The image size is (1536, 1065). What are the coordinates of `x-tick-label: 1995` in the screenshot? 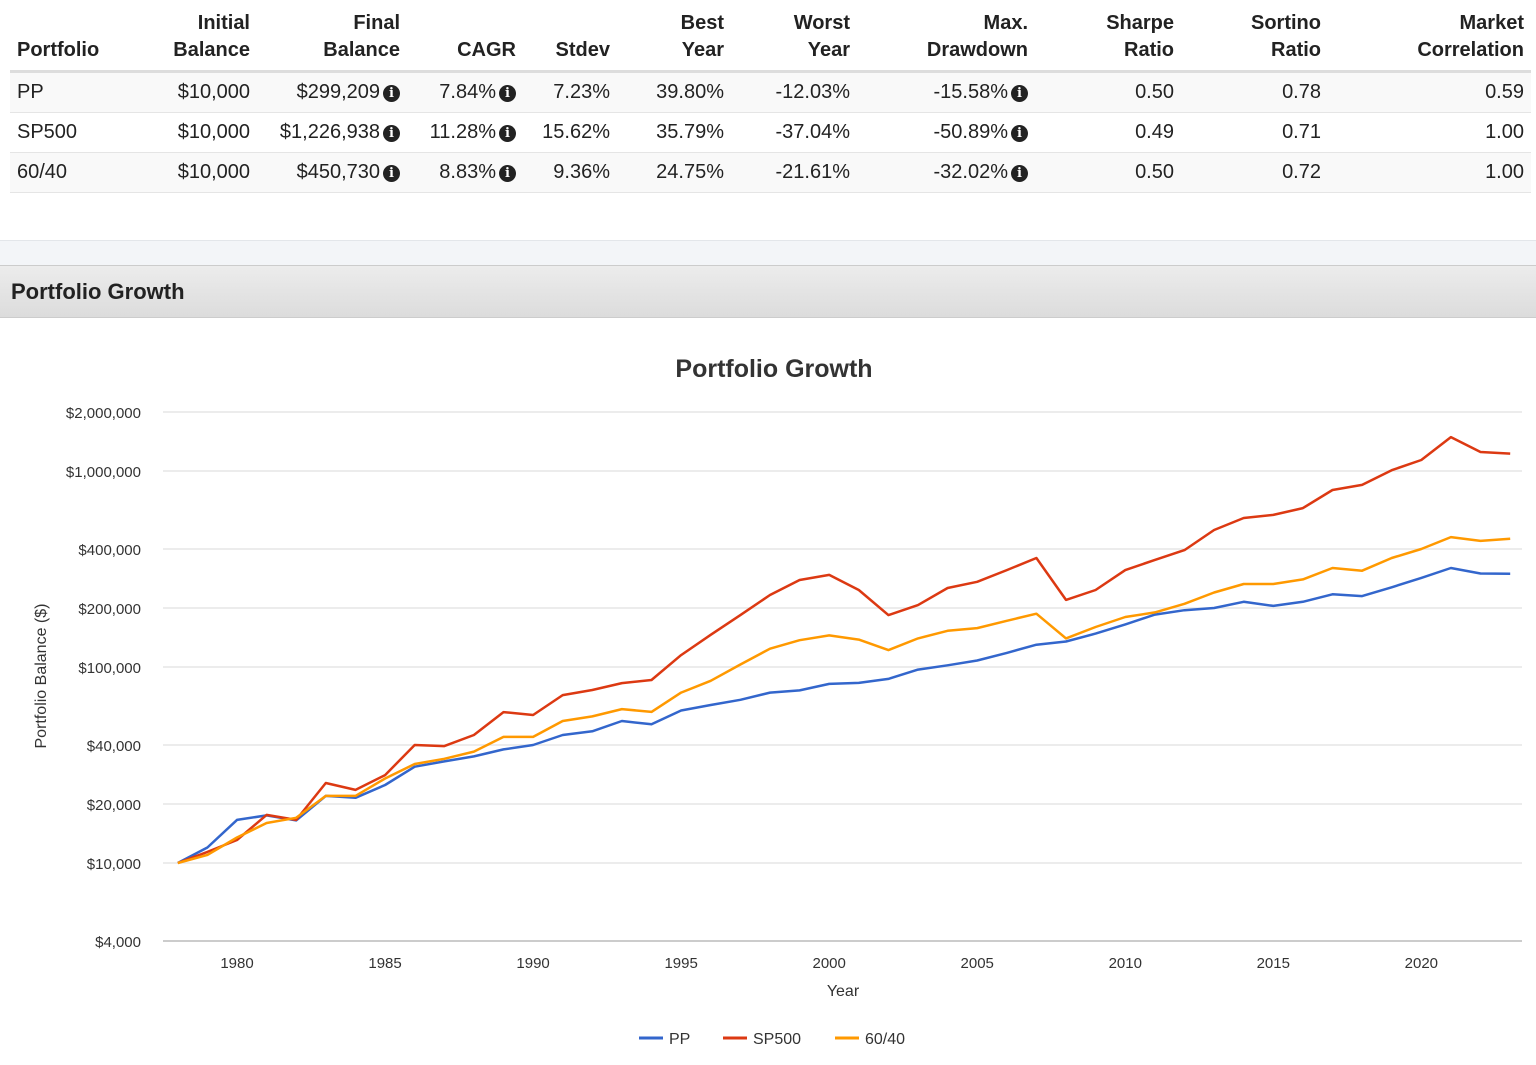 It's located at (680, 963).